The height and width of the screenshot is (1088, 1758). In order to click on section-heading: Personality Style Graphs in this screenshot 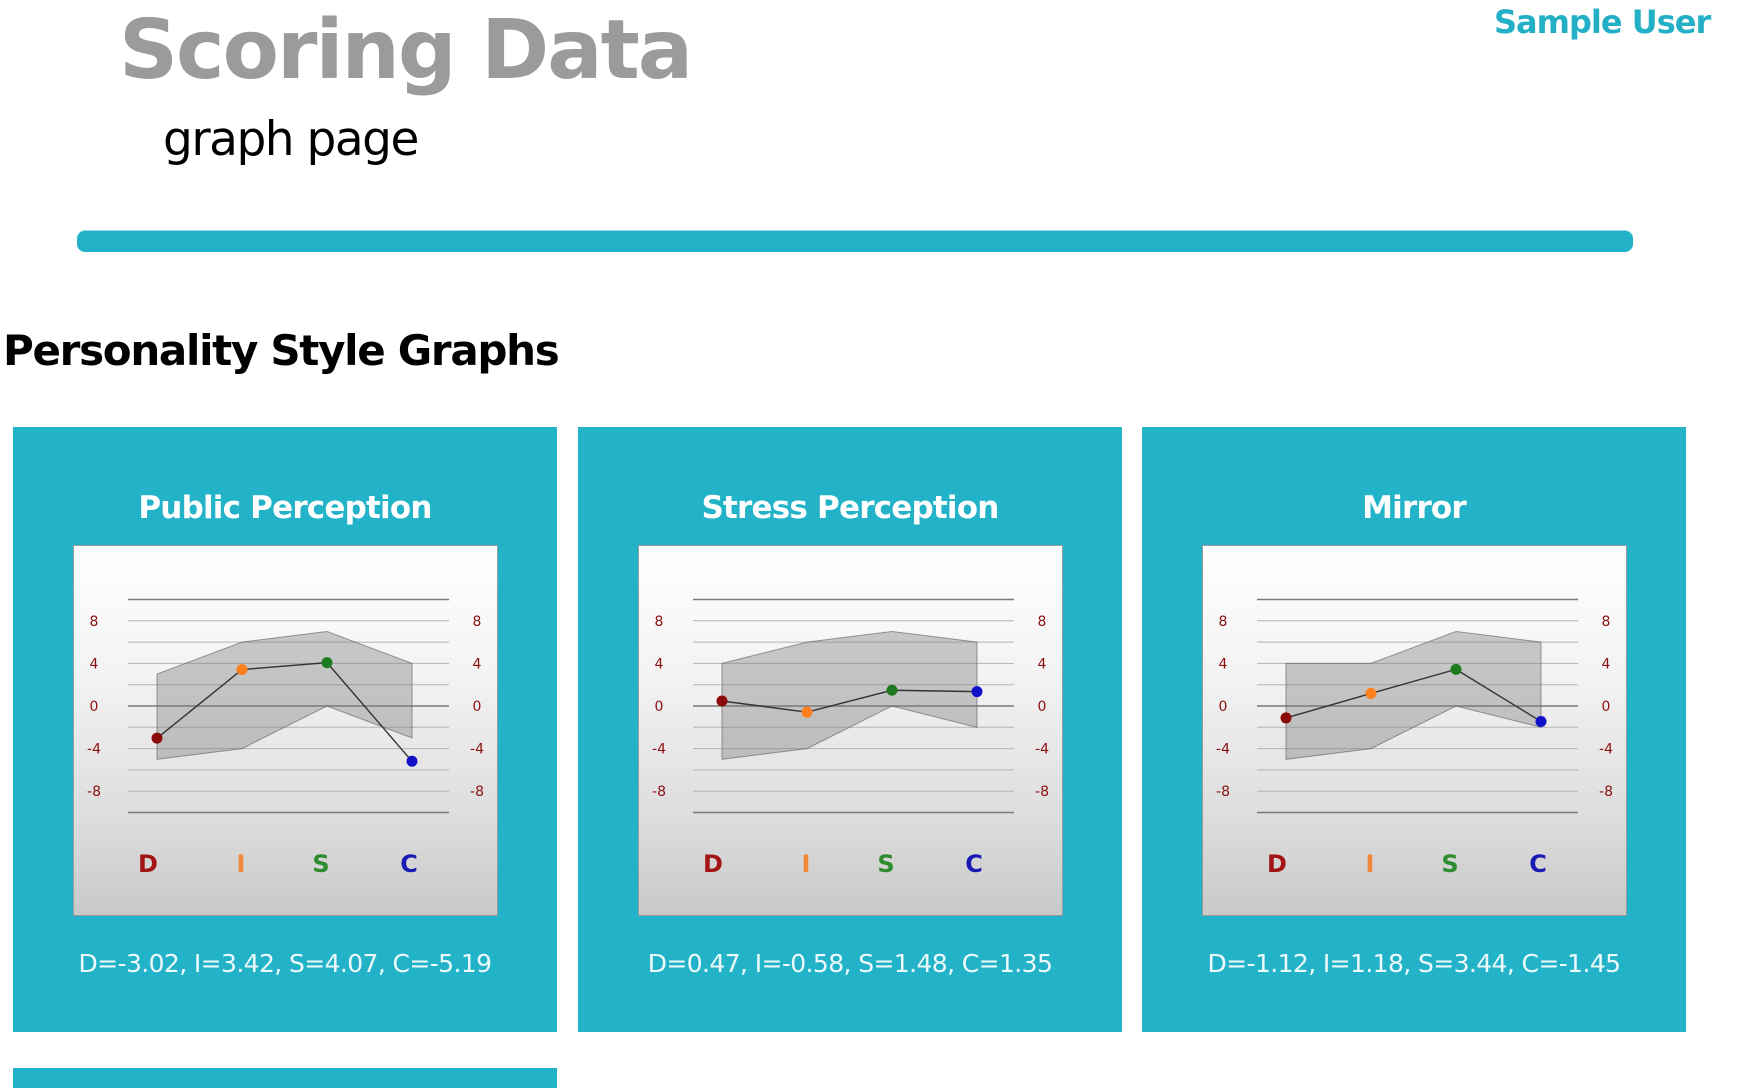, I will do `click(281, 350)`.